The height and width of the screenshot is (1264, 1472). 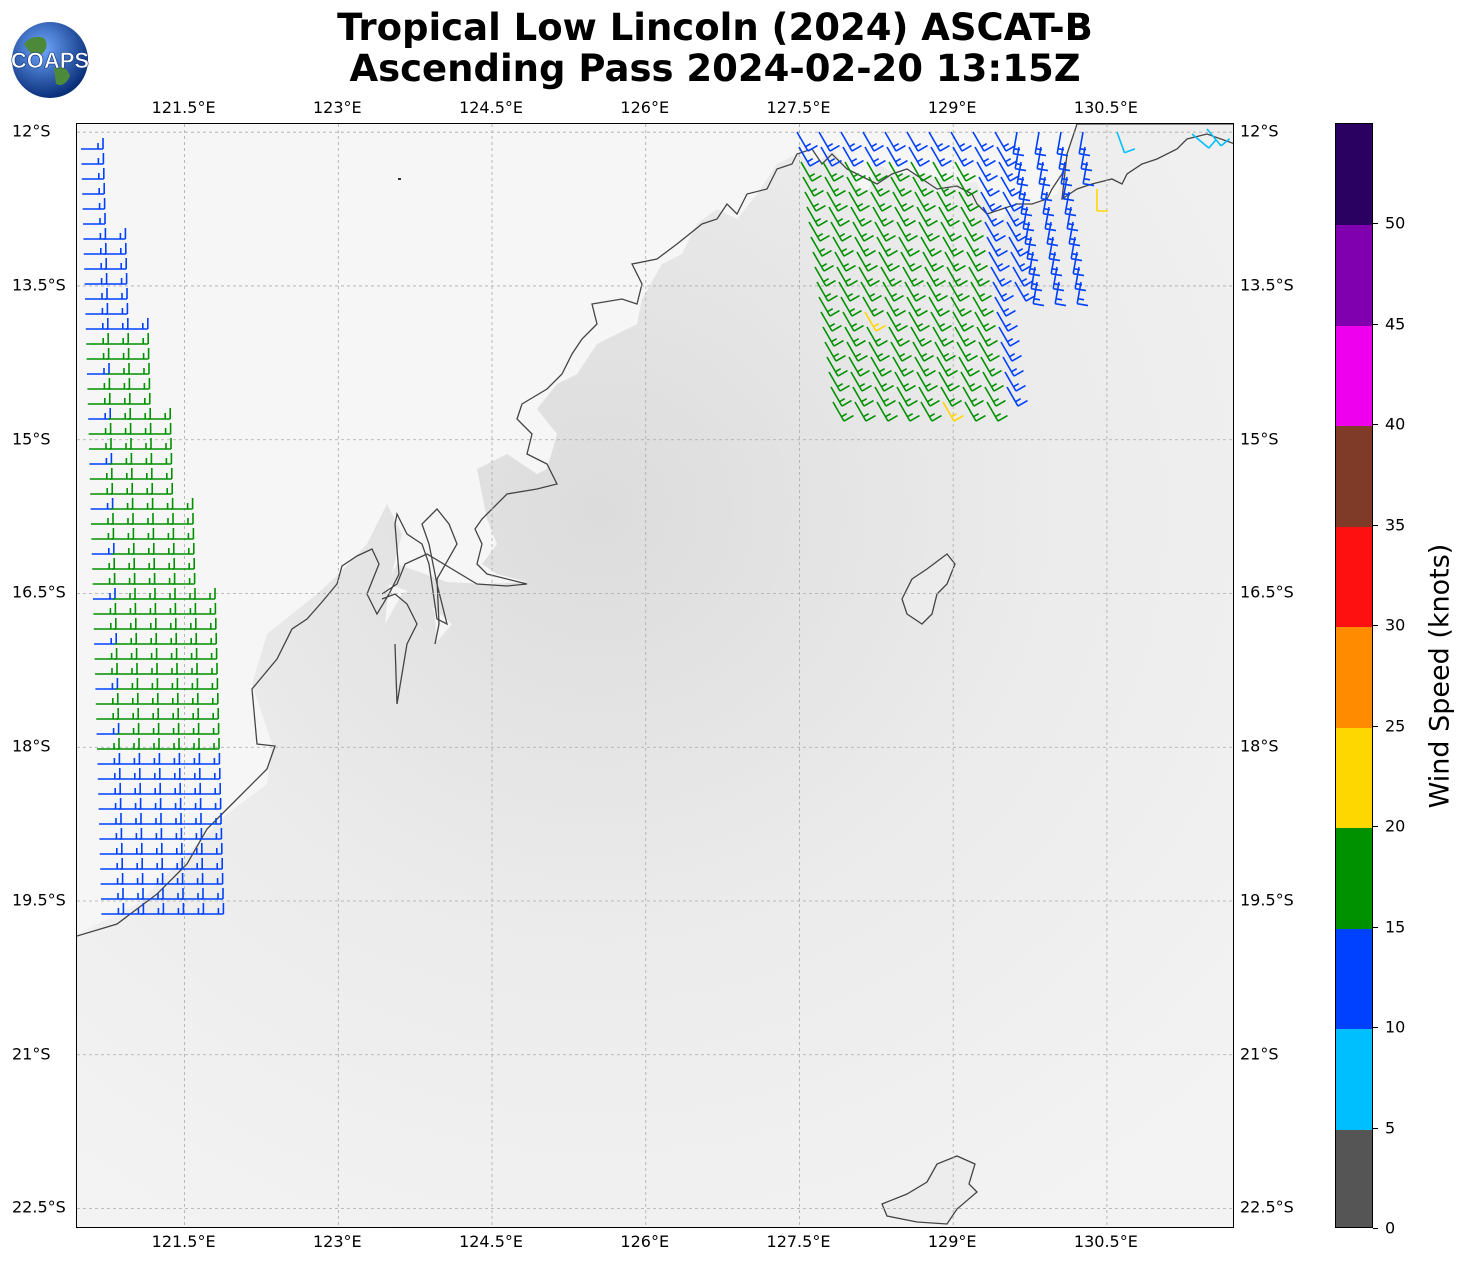 What do you see at coordinates (1375, 1028) in the screenshot?
I see `colorbar-tickmark` at bounding box center [1375, 1028].